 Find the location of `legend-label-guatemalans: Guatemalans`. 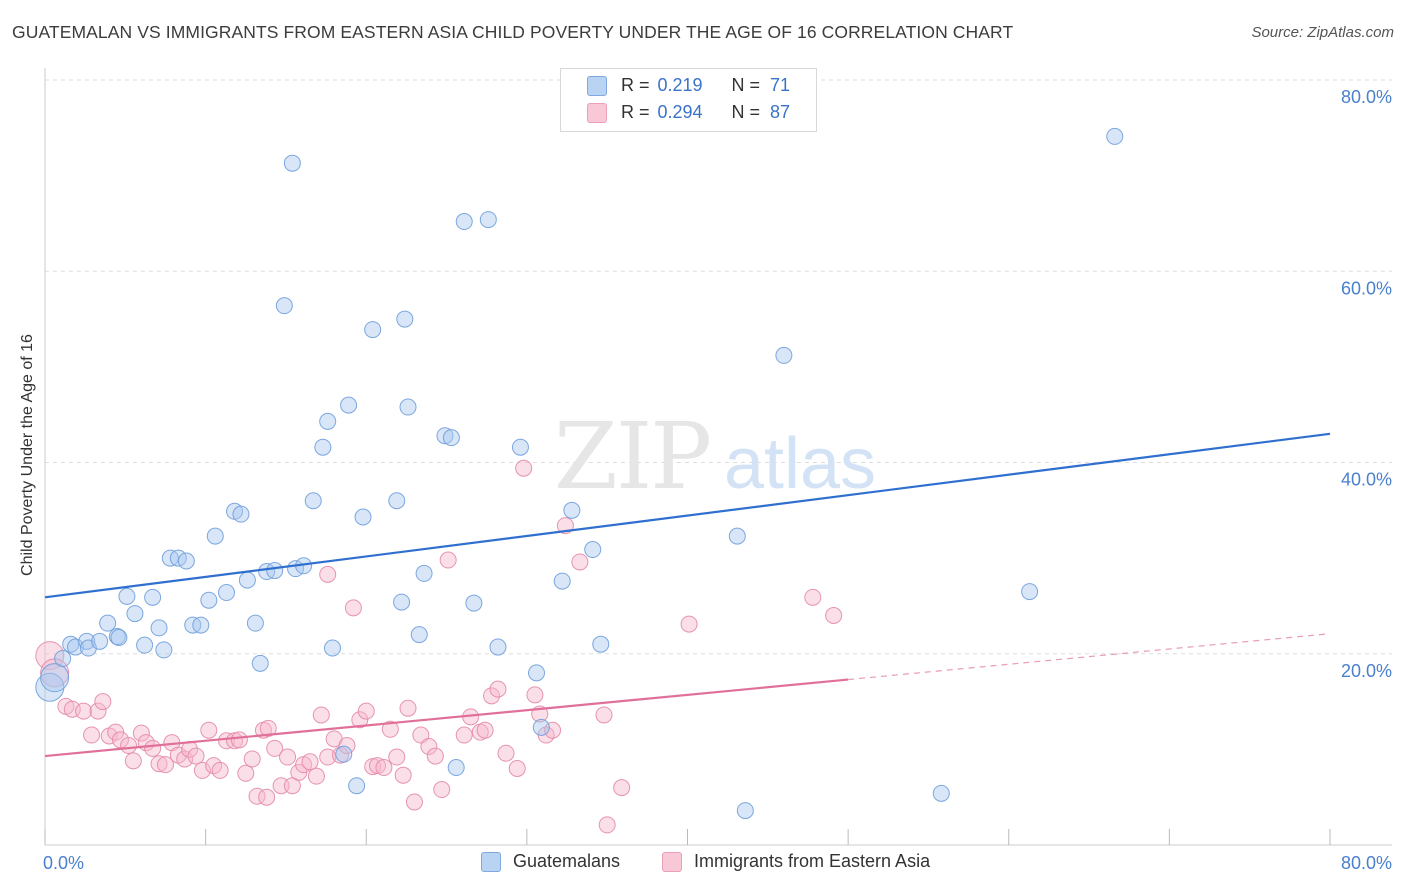

legend-label-guatemalans: Guatemalans is located at coordinates (567, 861).